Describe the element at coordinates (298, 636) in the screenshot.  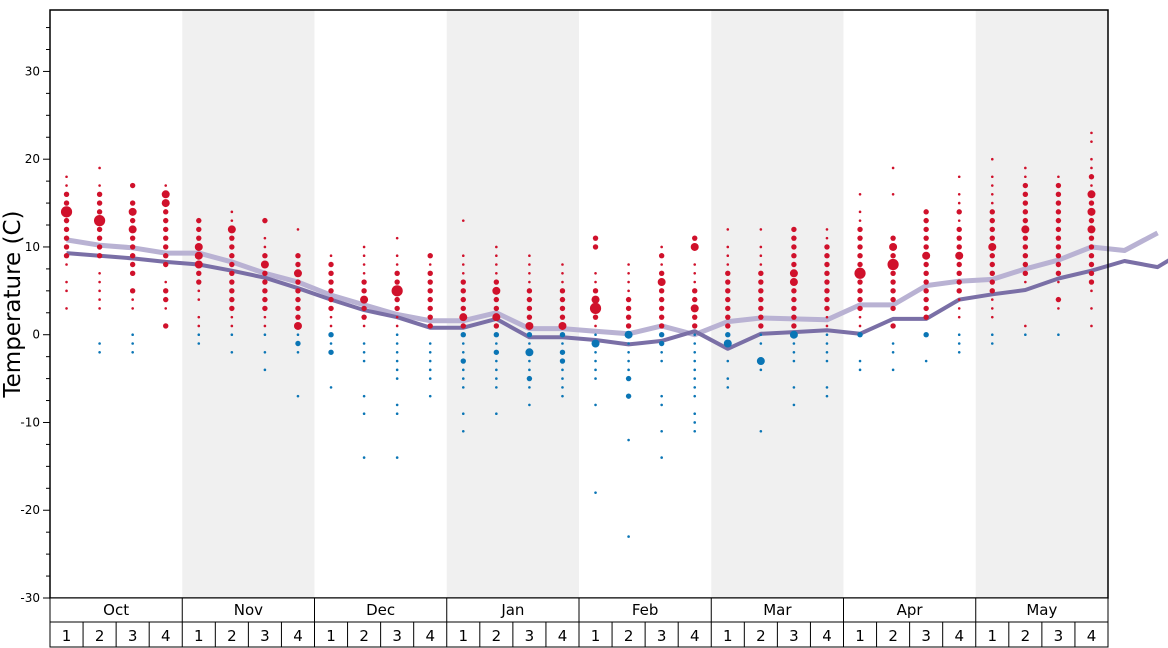
I see `week-label: 4` at that location.